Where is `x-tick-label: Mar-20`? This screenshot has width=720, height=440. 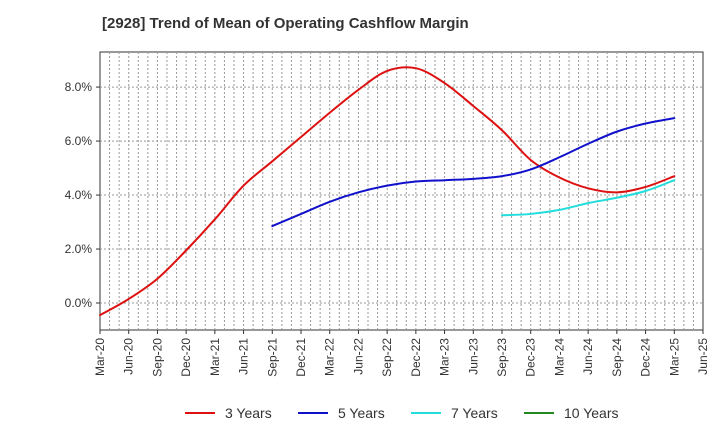
x-tick-label: Mar-20 is located at coordinates (100, 357).